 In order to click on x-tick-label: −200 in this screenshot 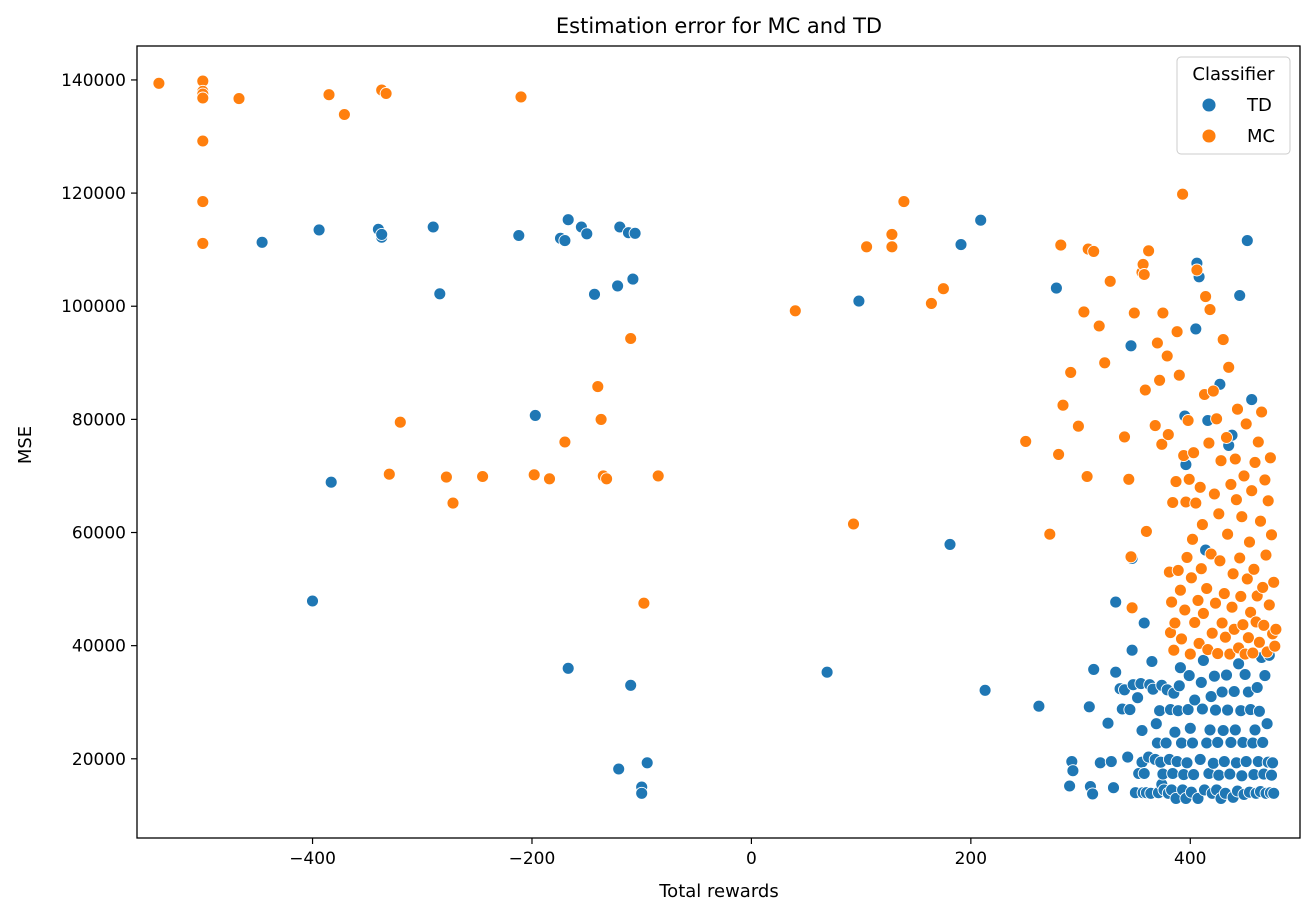, I will do `click(532, 859)`.